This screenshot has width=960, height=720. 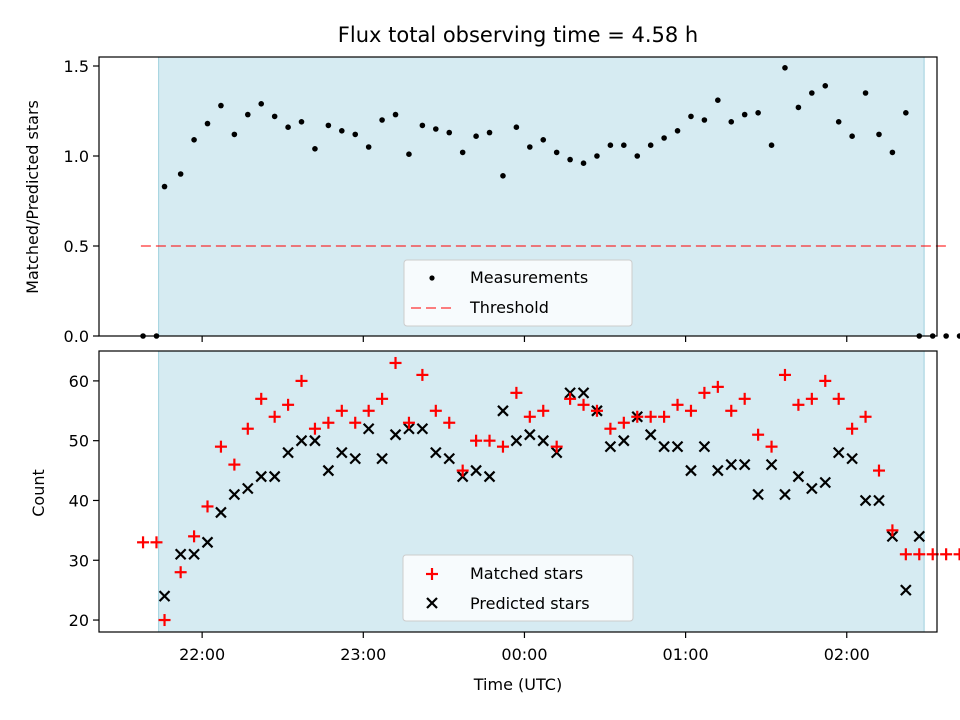 What do you see at coordinates (524, 654) in the screenshot?
I see `bottom-xtick-label: 00:00` at bounding box center [524, 654].